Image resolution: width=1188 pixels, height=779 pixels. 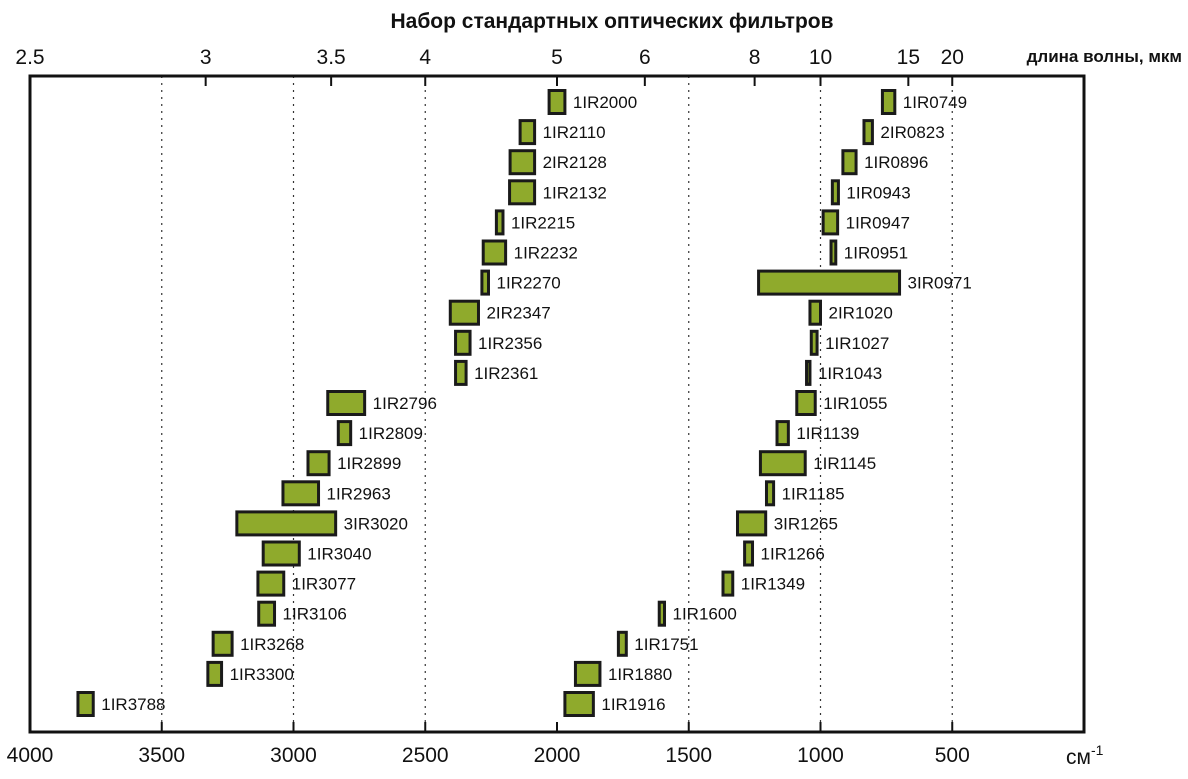 I want to click on filter-label: 1IR2356, so click(x=510, y=343).